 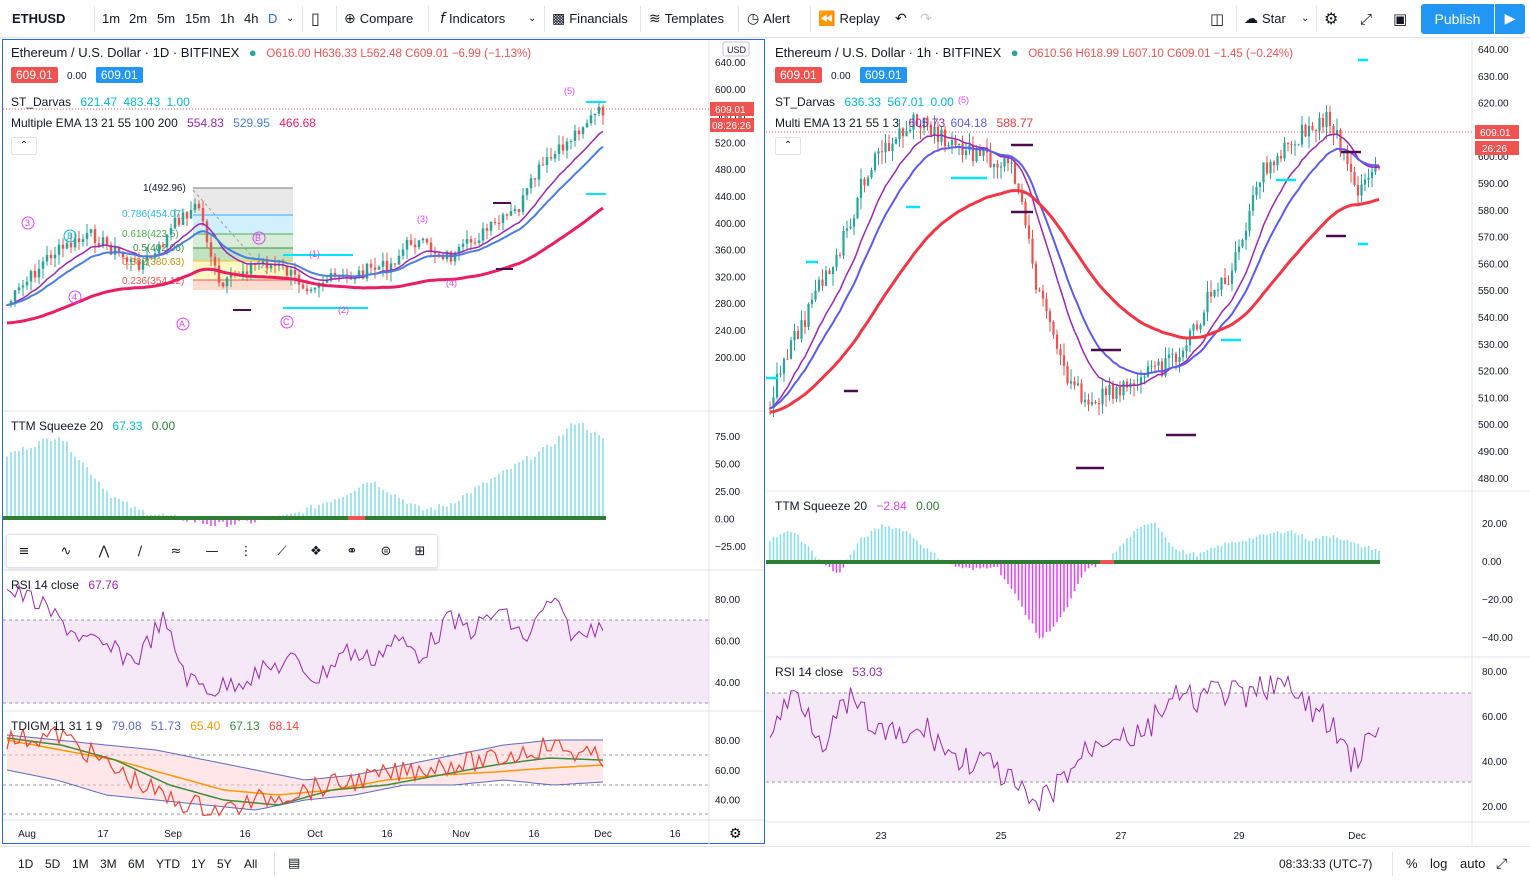 What do you see at coordinates (166, 18) in the screenshot?
I see `interval-5m: 5m` at bounding box center [166, 18].